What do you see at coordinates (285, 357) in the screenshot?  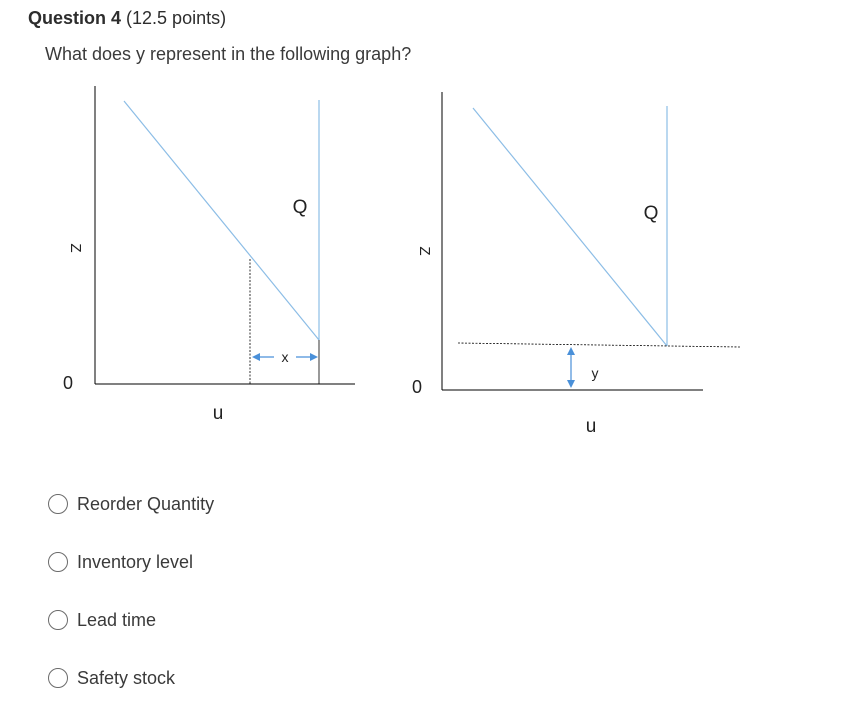 I see `left-interval-label: x` at bounding box center [285, 357].